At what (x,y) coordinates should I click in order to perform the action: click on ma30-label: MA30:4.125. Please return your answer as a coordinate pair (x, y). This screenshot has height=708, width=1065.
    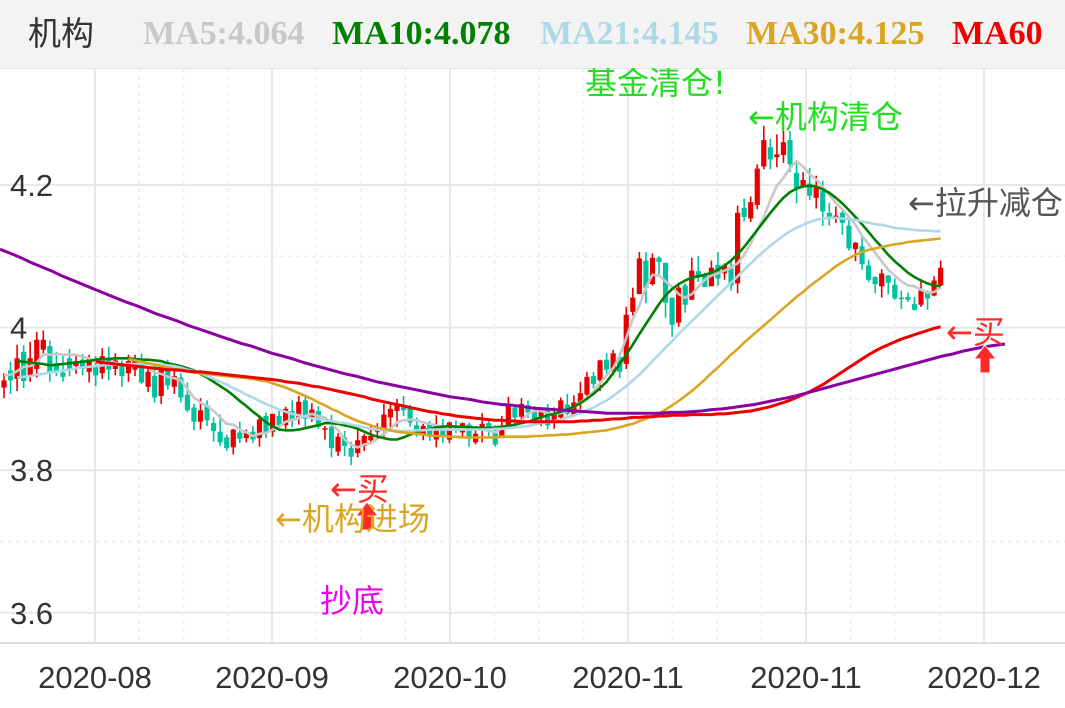
    Looking at the image, I should click on (835, 33).